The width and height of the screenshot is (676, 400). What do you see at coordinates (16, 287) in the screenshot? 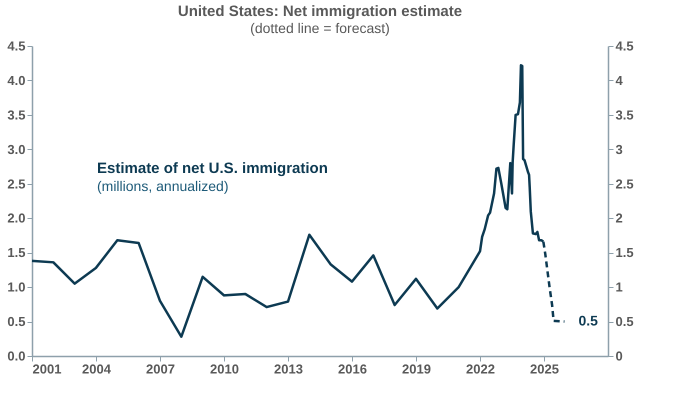
I see `y-tick-label: 1.0` at bounding box center [16, 287].